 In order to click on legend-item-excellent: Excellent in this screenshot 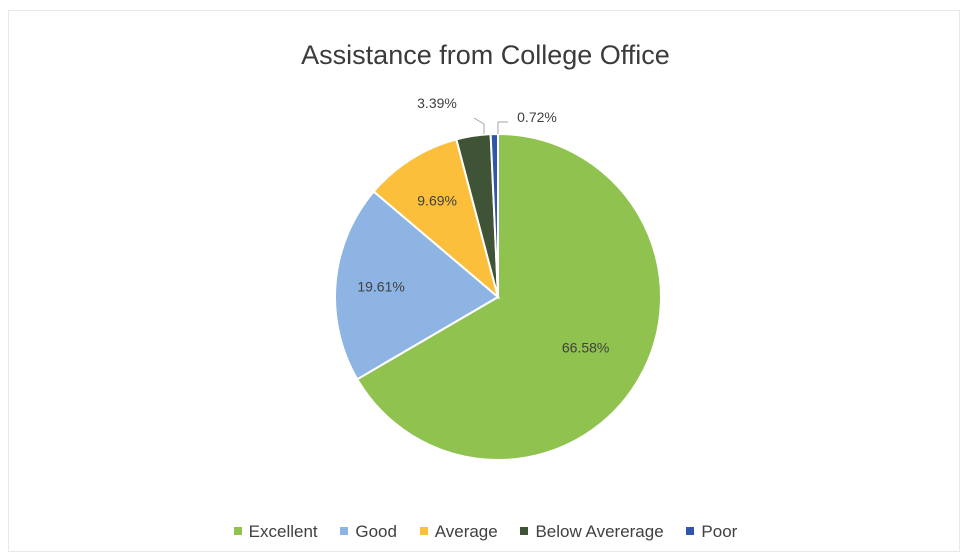, I will do `click(275, 532)`.